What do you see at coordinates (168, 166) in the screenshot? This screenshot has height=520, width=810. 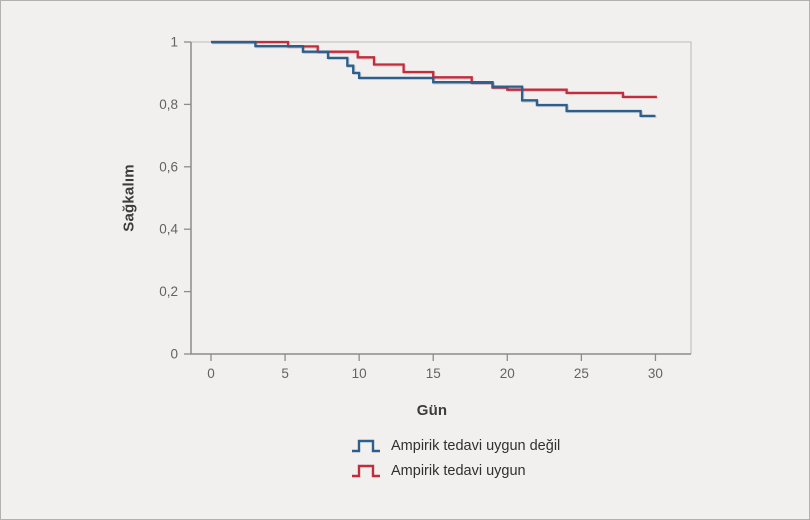 I see `y-tick-label: 0,6` at bounding box center [168, 166].